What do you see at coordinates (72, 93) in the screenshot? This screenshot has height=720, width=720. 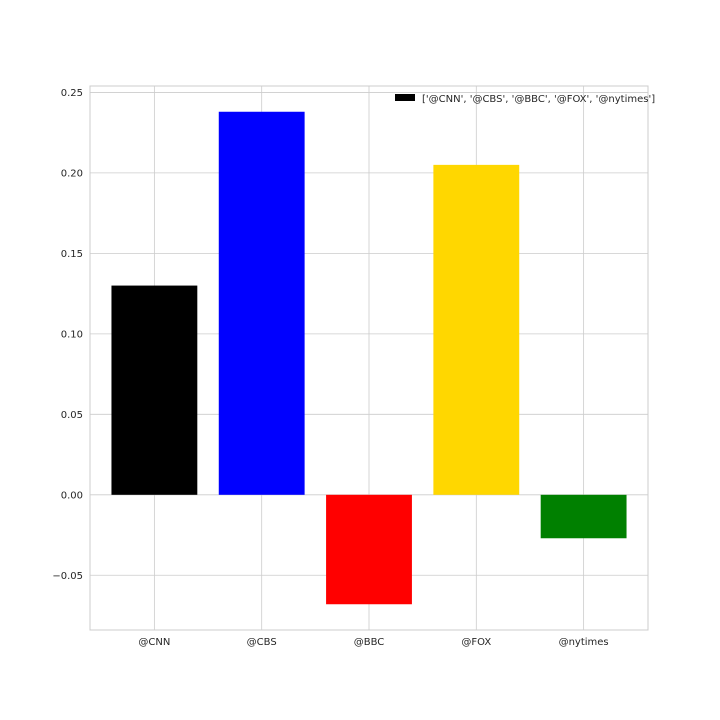 I see `y-tick-label: 0.25` at bounding box center [72, 93].